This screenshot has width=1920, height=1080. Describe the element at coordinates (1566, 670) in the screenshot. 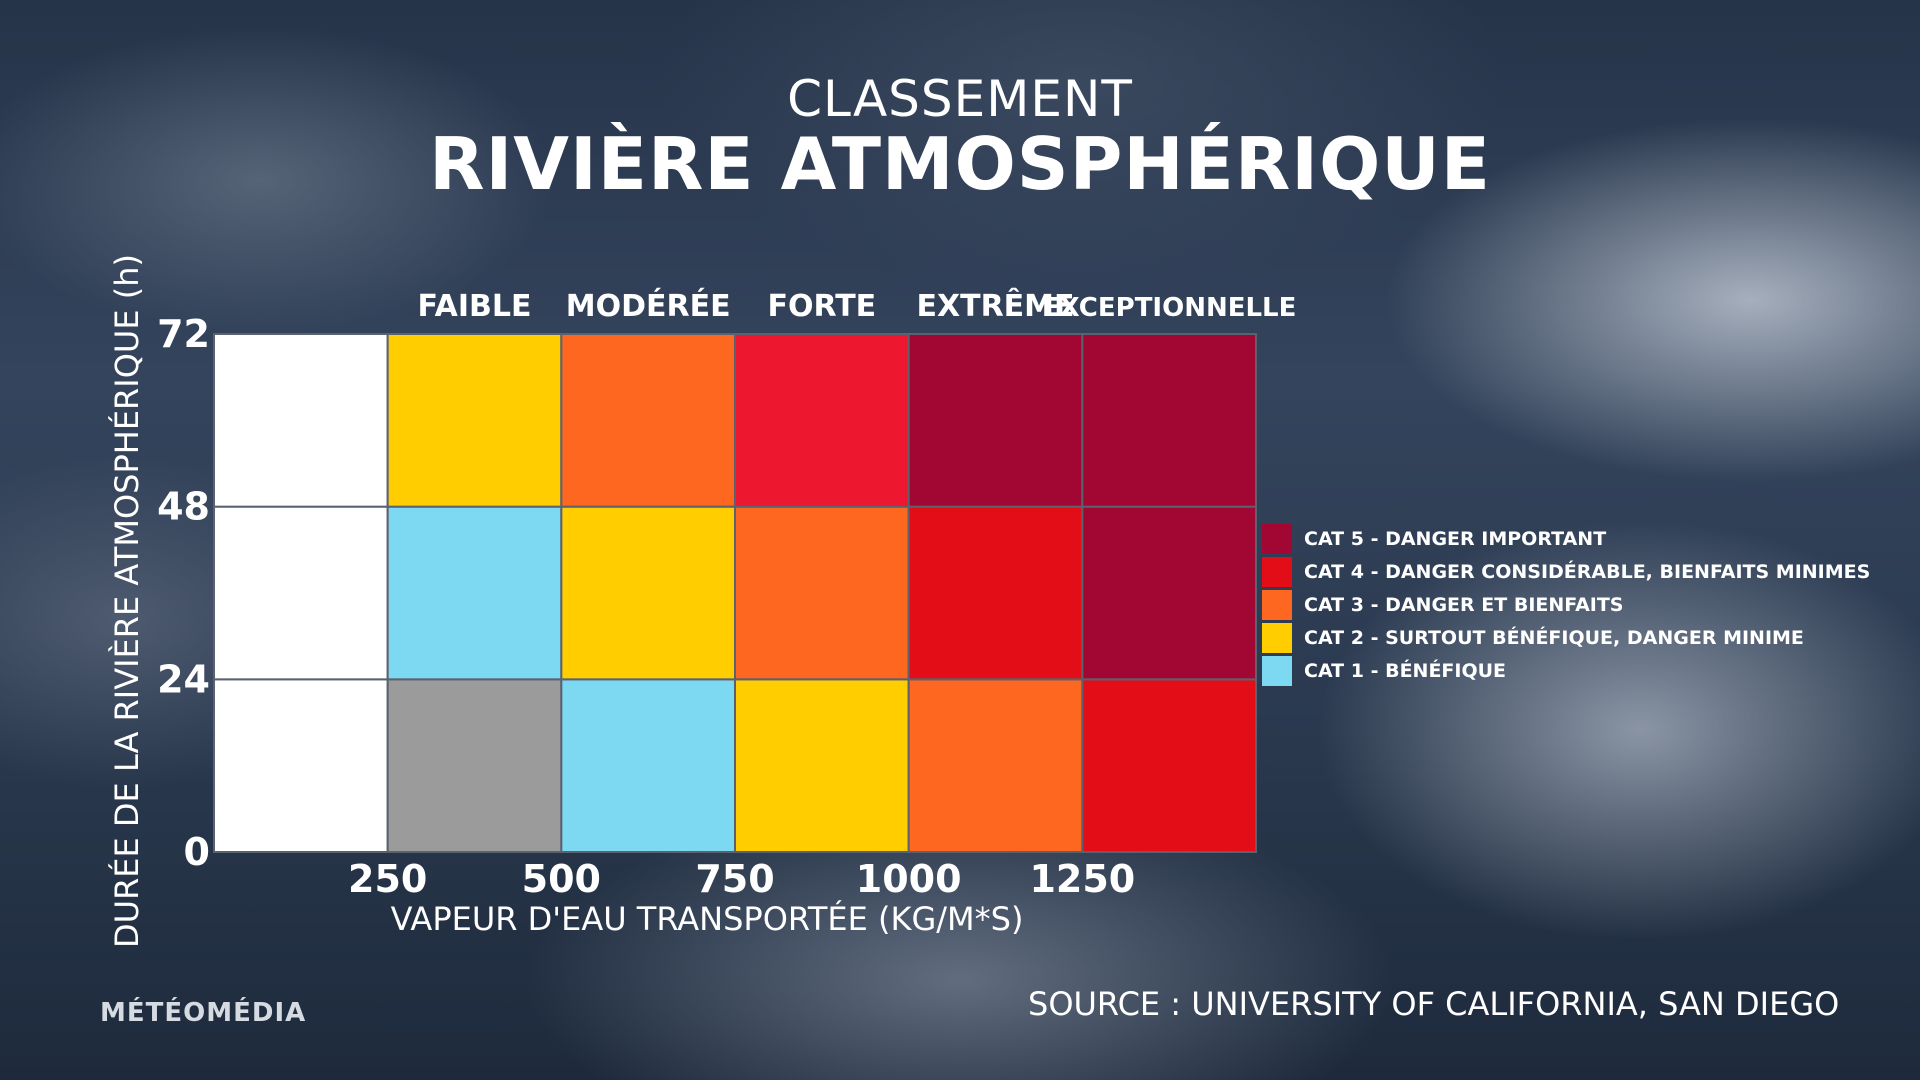

I see `legend-item-cat1: CAT 1 - BÉNÉFIQUE` at that location.